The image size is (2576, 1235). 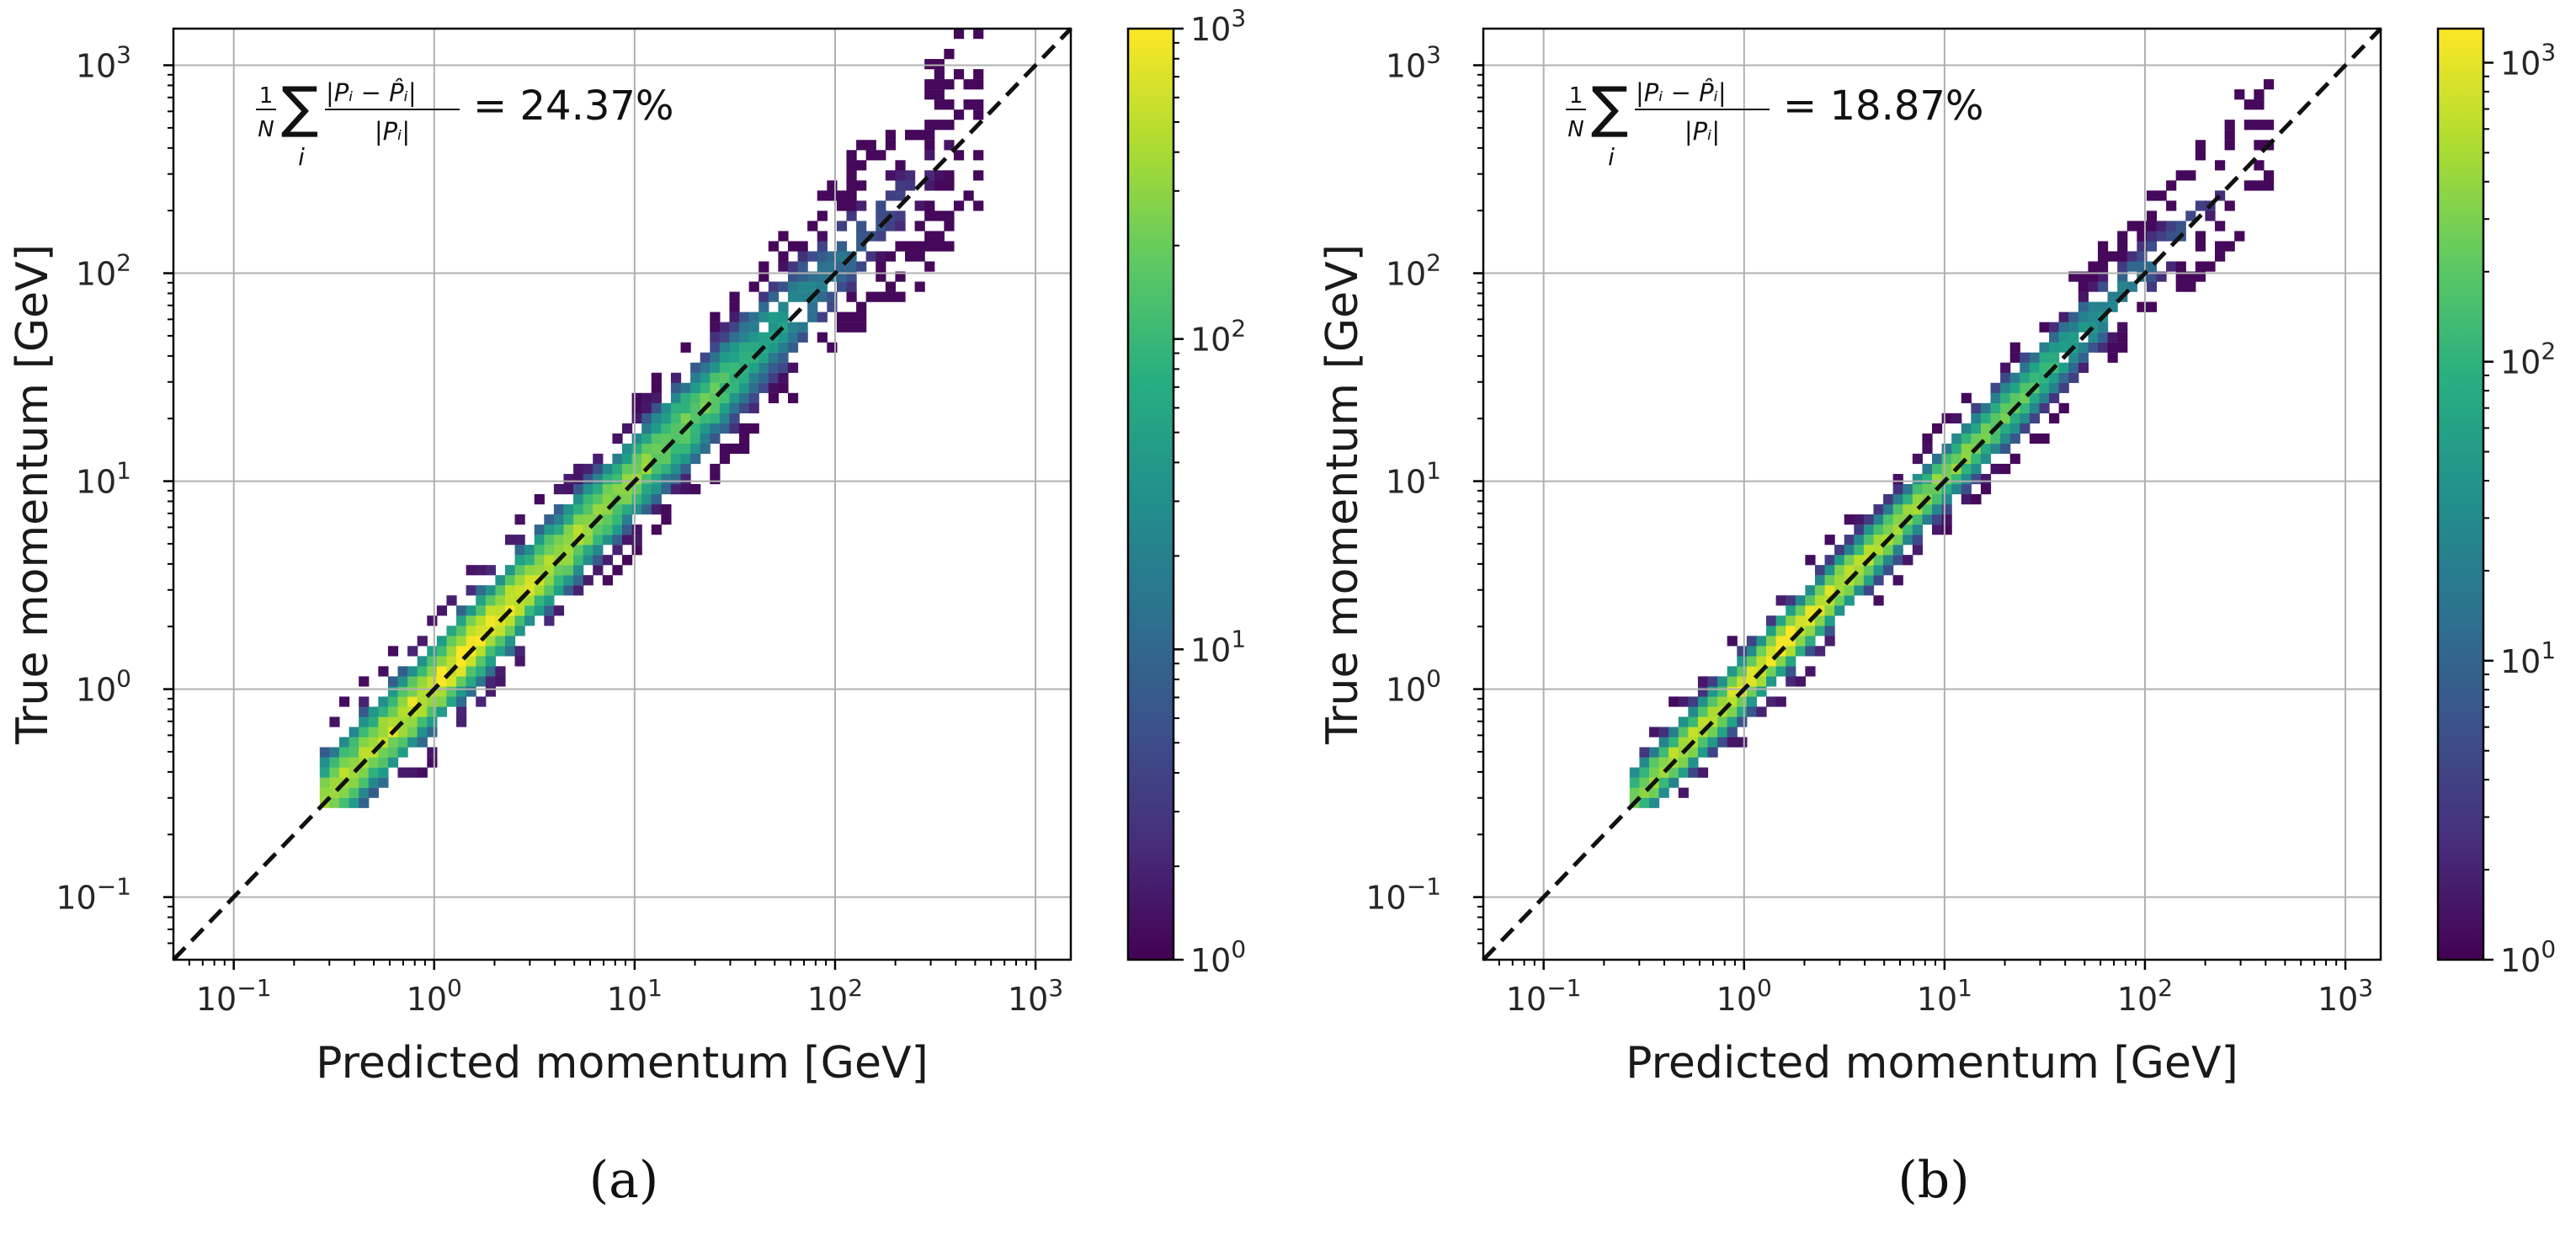 I want to click on y-tick-label: 10², so click(x=104, y=271).